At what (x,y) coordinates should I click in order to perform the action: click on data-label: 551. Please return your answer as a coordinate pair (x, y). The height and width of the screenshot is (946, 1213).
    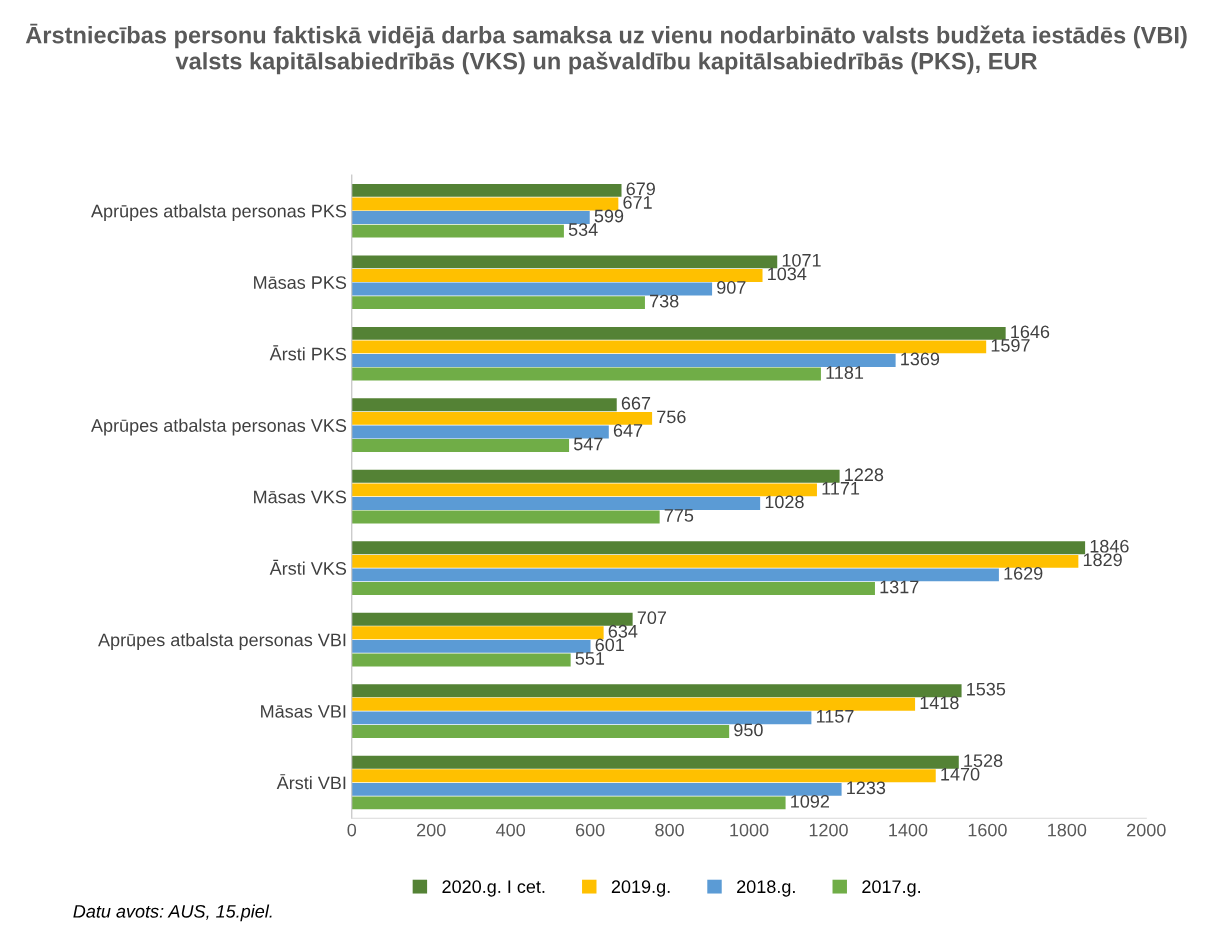
    Looking at the image, I should click on (590, 658).